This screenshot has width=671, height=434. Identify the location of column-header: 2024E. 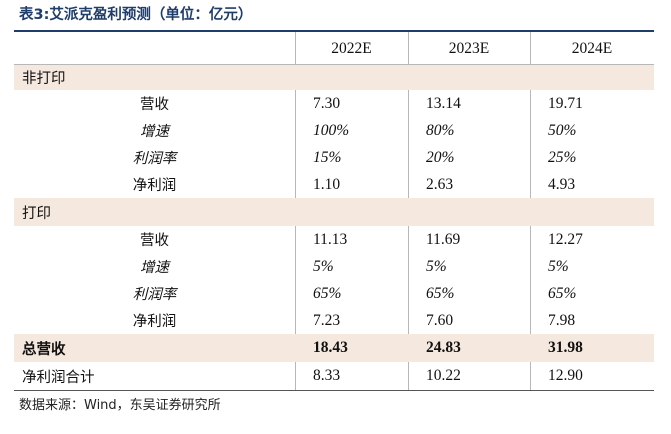
(592, 48).